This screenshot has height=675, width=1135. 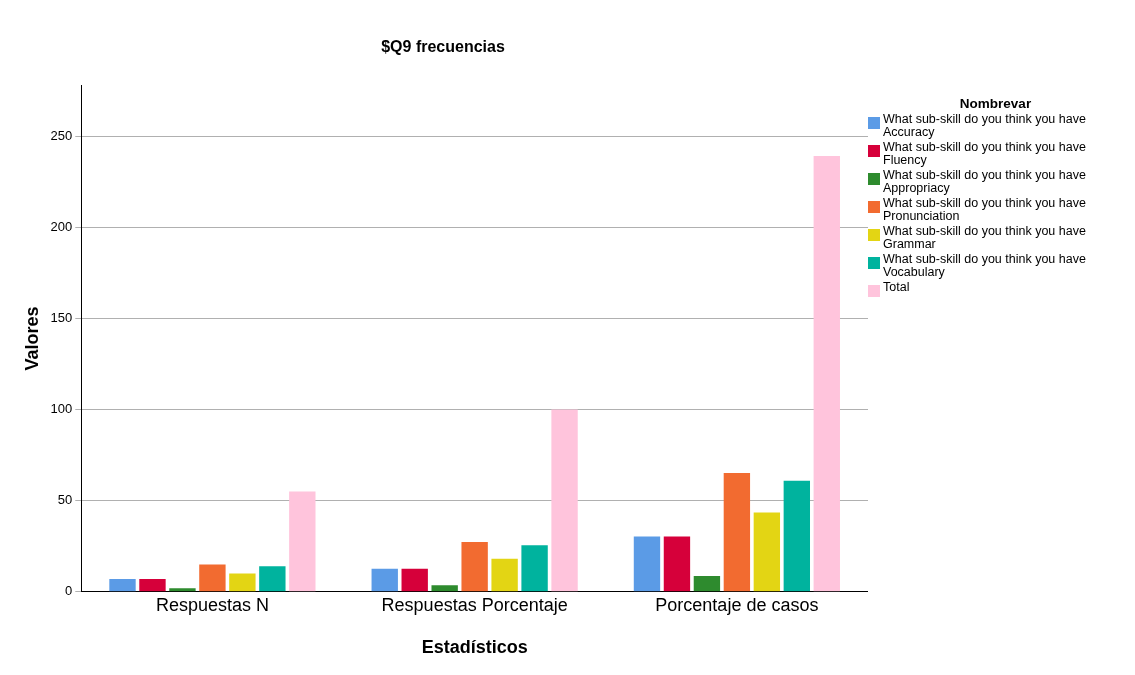 What do you see at coordinates (31, 338) in the screenshot?
I see `y-axis-title: Valores` at bounding box center [31, 338].